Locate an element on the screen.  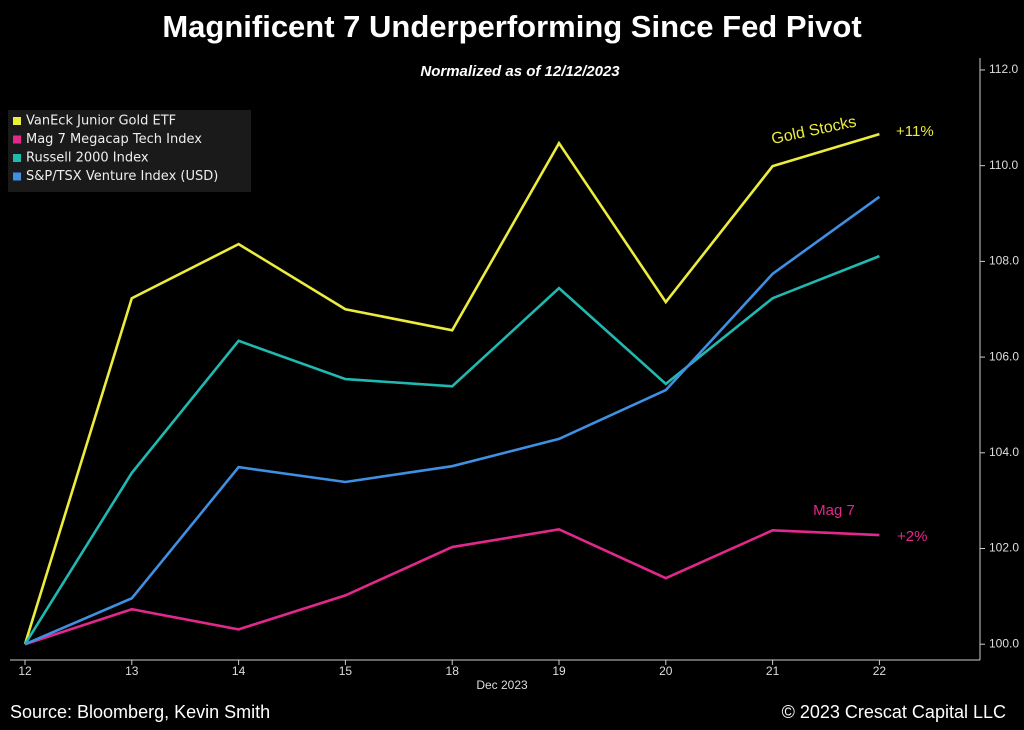
annotation: +11% is located at coordinates (915, 131).